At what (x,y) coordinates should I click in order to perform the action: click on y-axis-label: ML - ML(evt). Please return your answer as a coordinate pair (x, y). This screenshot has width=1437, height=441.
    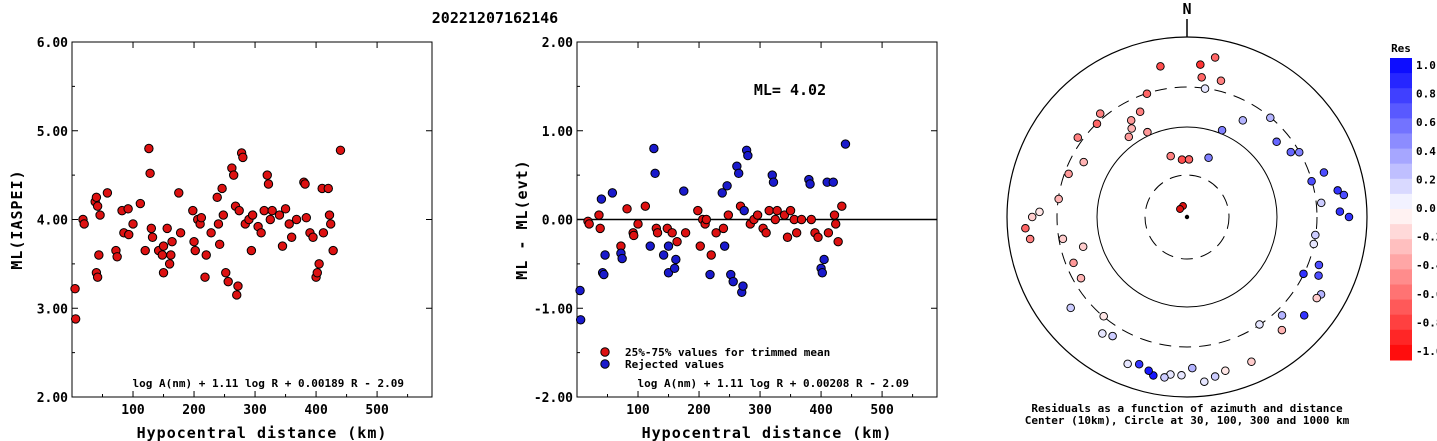
    Looking at the image, I should click on (522, 219).